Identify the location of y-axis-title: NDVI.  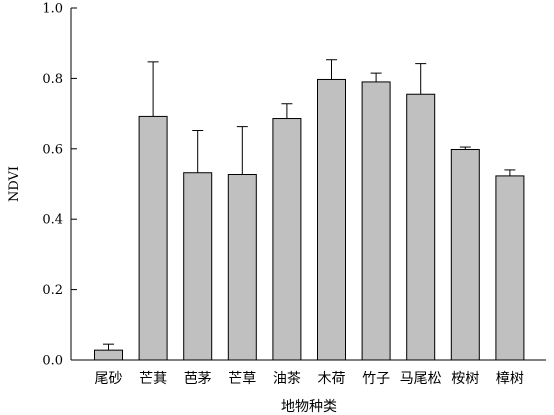
(14, 184).